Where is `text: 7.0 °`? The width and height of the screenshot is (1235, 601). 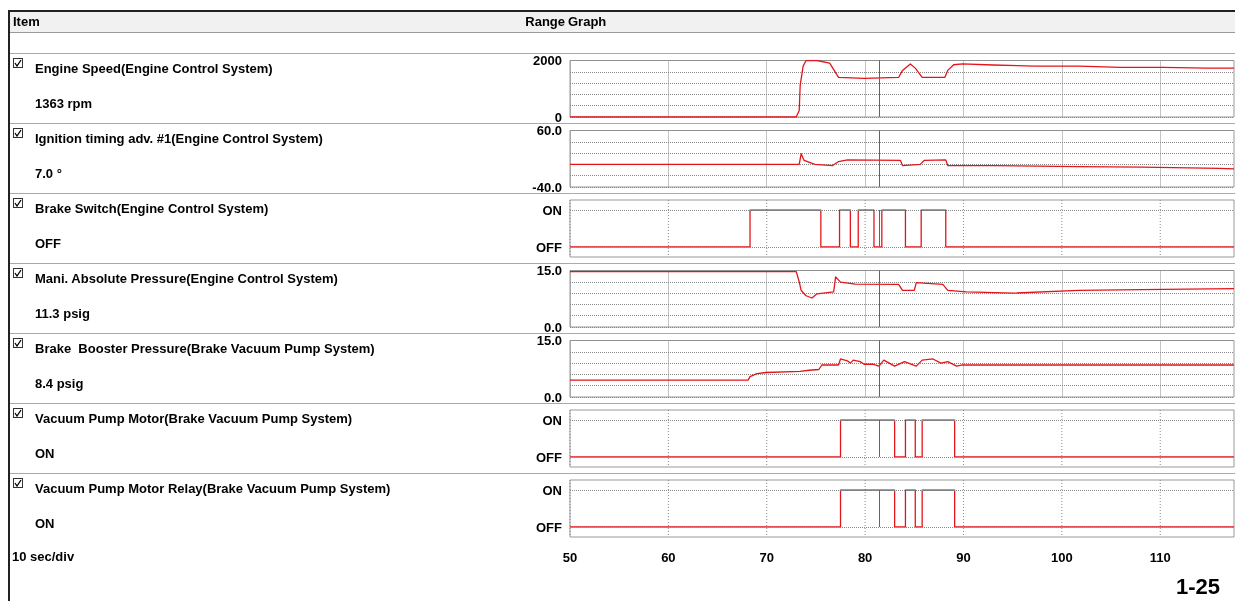
text: 7.0 ° is located at coordinates (48, 173).